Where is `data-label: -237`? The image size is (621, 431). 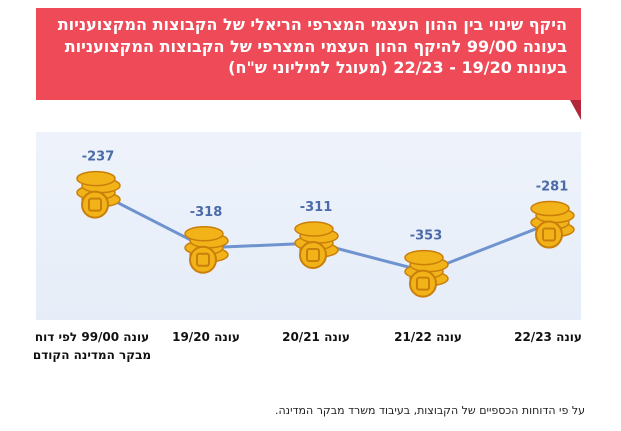 data-label: -237 is located at coordinates (98, 157).